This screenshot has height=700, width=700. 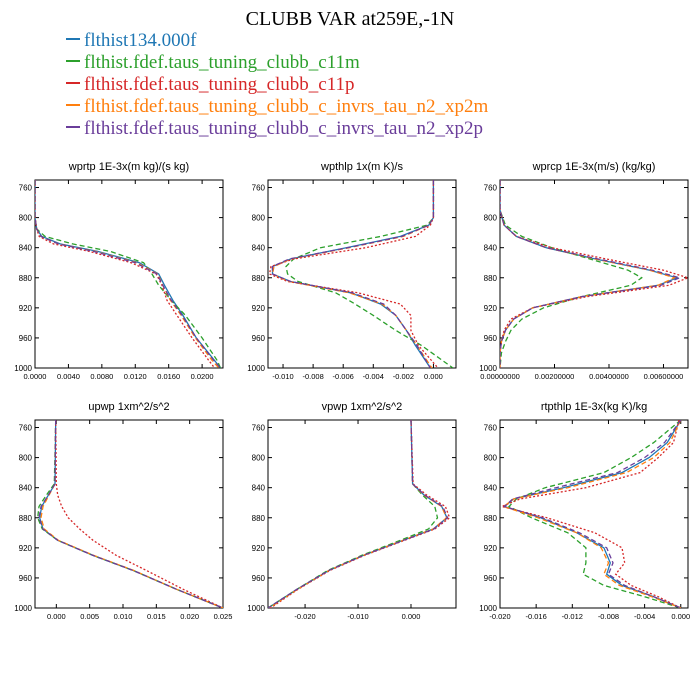 I want to click on panel-title: wprtp 1E-3x(m kg)/(s kg), so click(x=128, y=167).